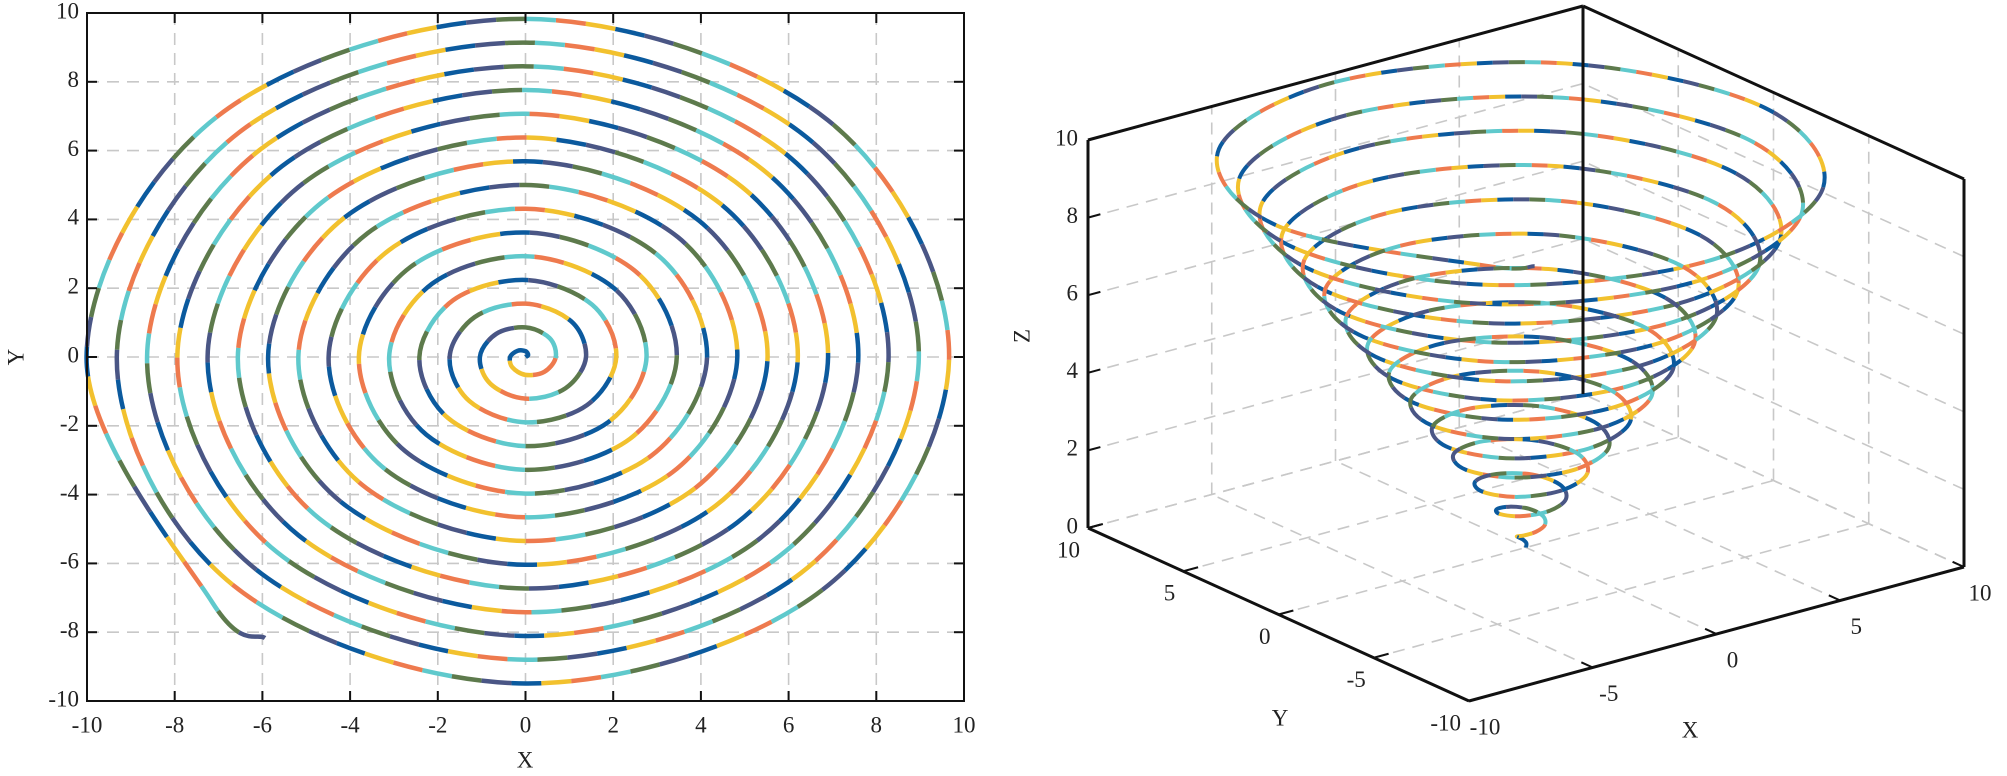 This screenshot has height=776, width=2007. Describe the element at coordinates (1608, 693) in the screenshot. I see `x-tick-label: -5` at that location.